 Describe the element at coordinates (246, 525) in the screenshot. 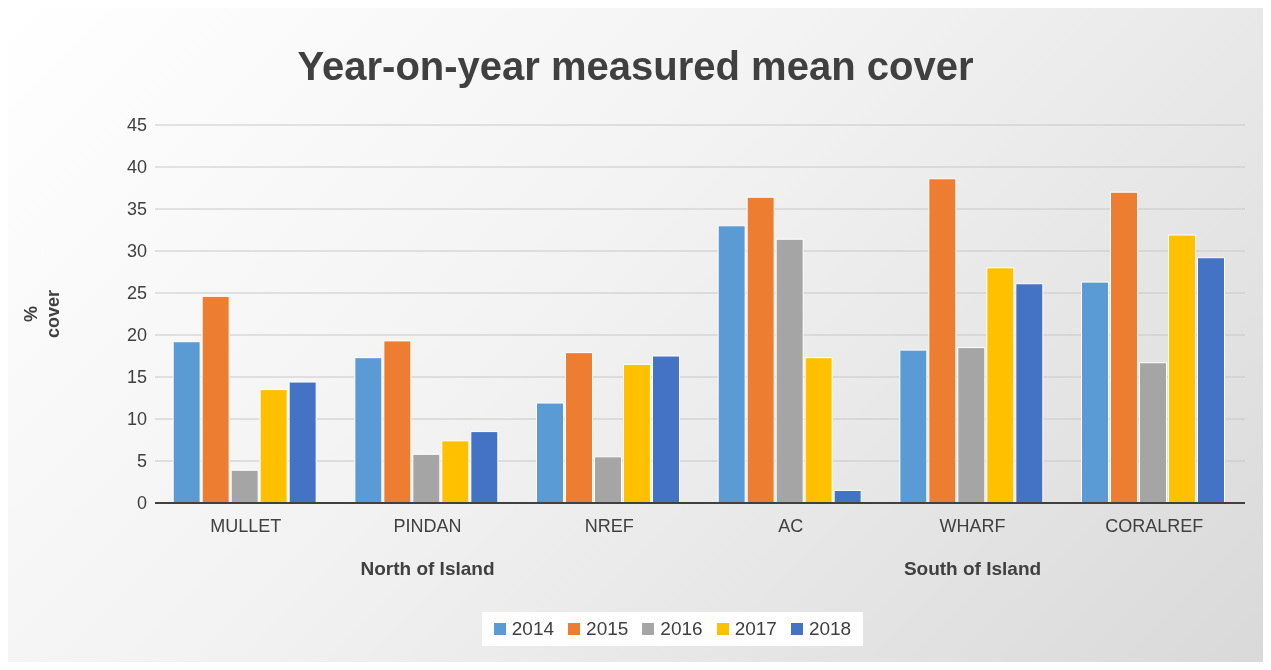

I see `x-tick-label: MULLET` at that location.